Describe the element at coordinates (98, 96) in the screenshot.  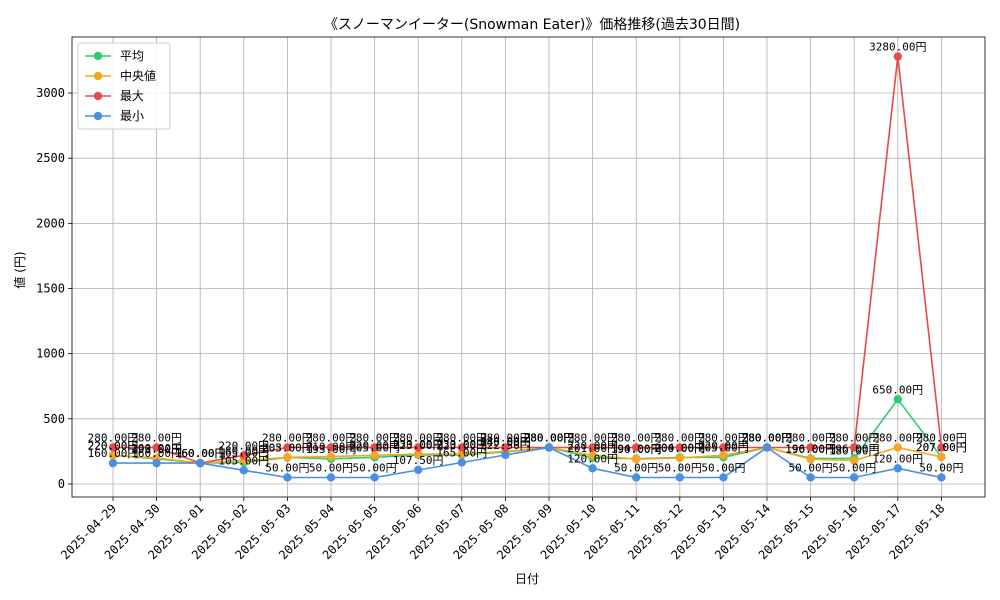
I see `legend-marker` at that location.